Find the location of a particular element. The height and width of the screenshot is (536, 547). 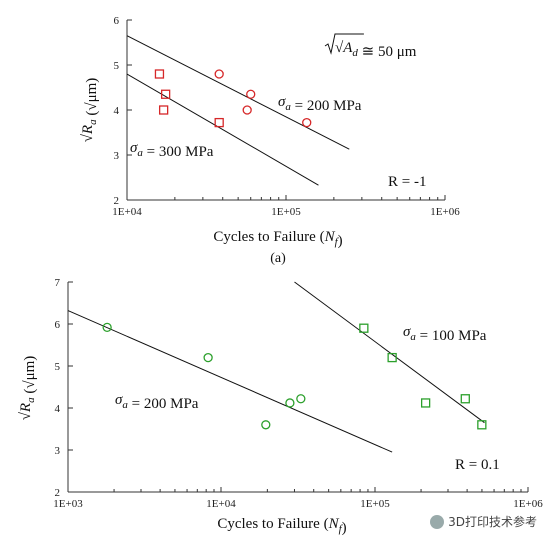

panel-label: (a) is located at coordinates (278, 258).